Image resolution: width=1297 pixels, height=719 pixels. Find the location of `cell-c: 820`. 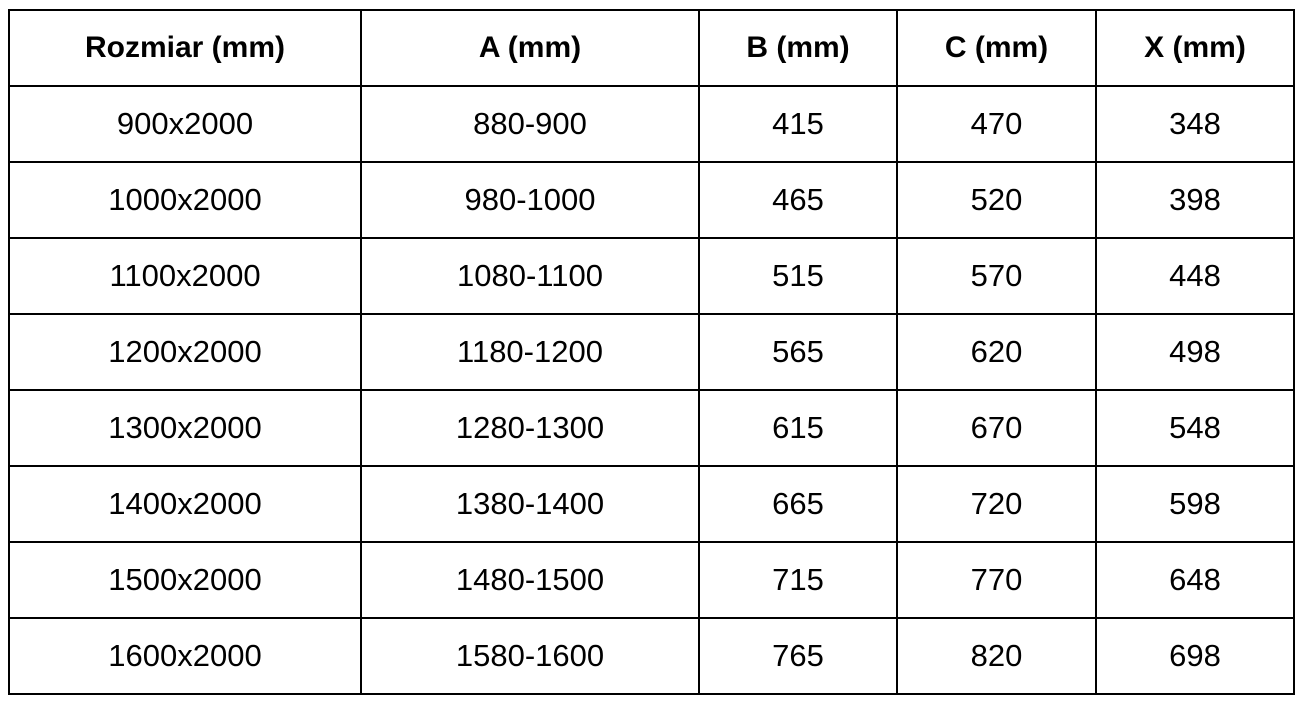

cell-c: 820 is located at coordinates (996, 656).